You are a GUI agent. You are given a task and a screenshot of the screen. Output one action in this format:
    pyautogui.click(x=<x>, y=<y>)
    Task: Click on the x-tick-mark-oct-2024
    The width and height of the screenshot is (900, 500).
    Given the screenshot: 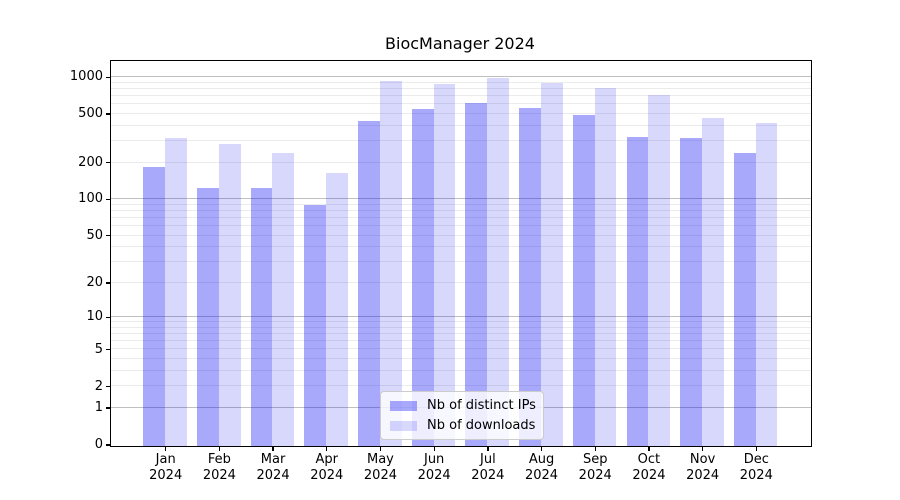 What is the action you would take?
    pyautogui.click(x=649, y=448)
    